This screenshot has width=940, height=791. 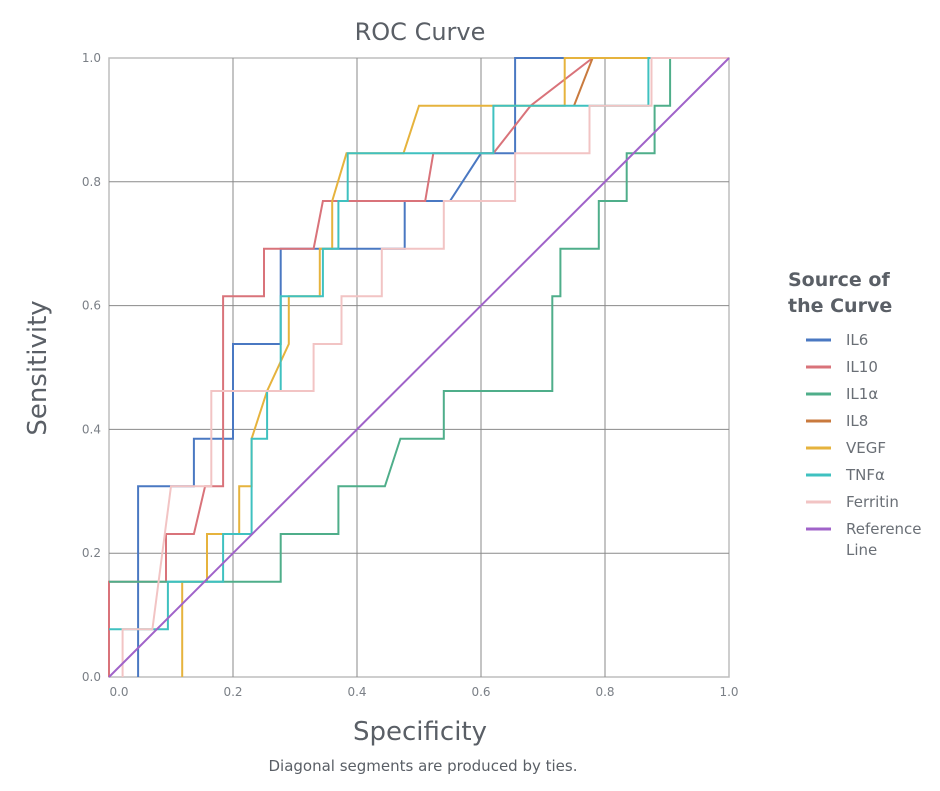 What do you see at coordinates (862, 394) in the screenshot?
I see `legend-label: IL1α` at bounding box center [862, 394].